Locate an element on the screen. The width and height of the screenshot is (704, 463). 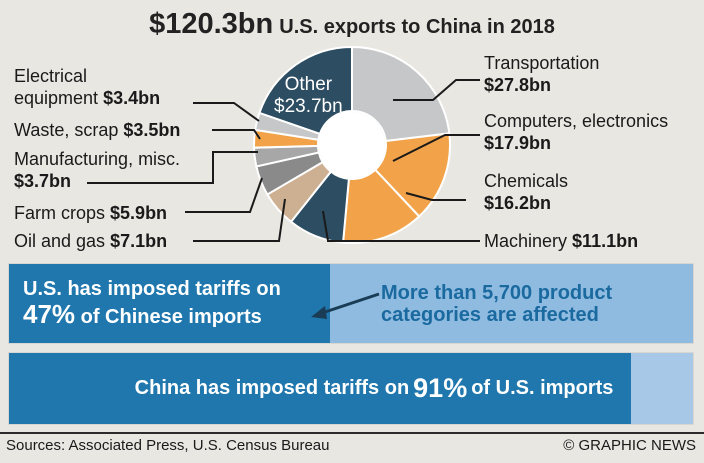
label-oil-value: $7.1bn is located at coordinates (139, 241).